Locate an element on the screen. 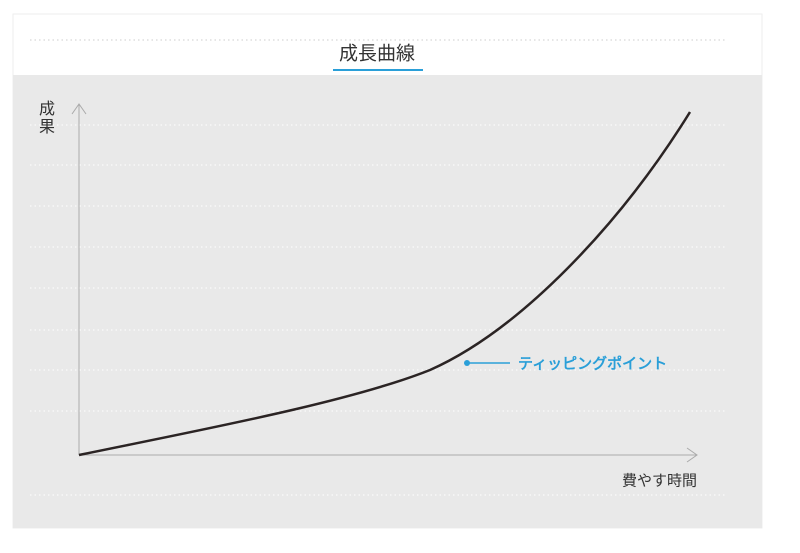 This screenshot has height=553, width=800. annotation: ティッピングポイント is located at coordinates (592, 364).